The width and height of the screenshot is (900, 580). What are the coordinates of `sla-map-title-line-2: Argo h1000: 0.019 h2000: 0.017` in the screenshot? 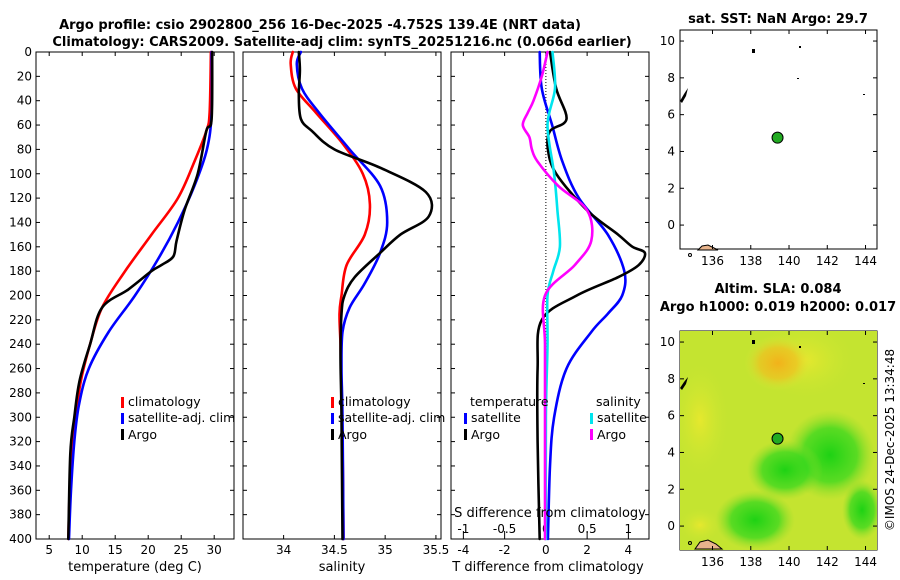 It's located at (778, 307).